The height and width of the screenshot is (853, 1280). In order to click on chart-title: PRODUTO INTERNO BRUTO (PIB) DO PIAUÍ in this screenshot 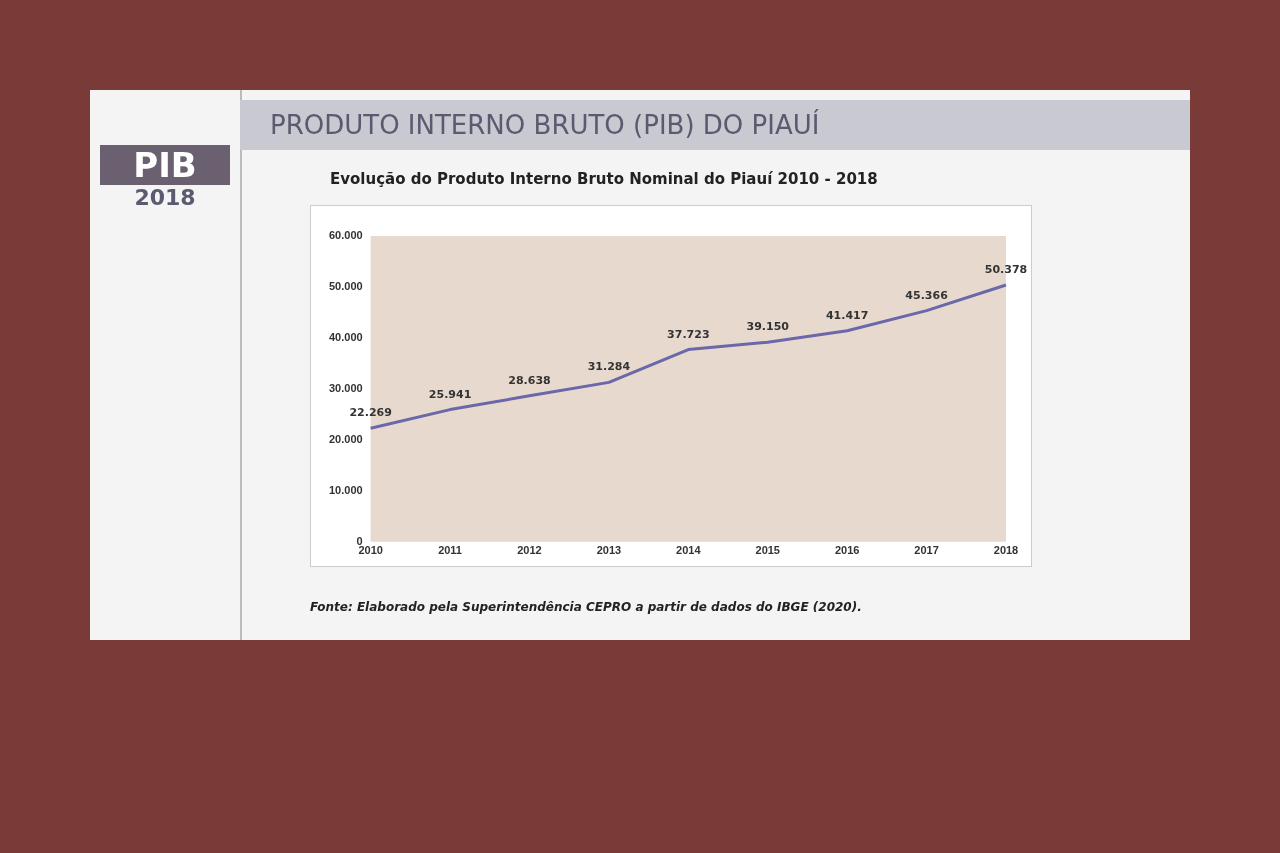, I will do `click(545, 125)`.